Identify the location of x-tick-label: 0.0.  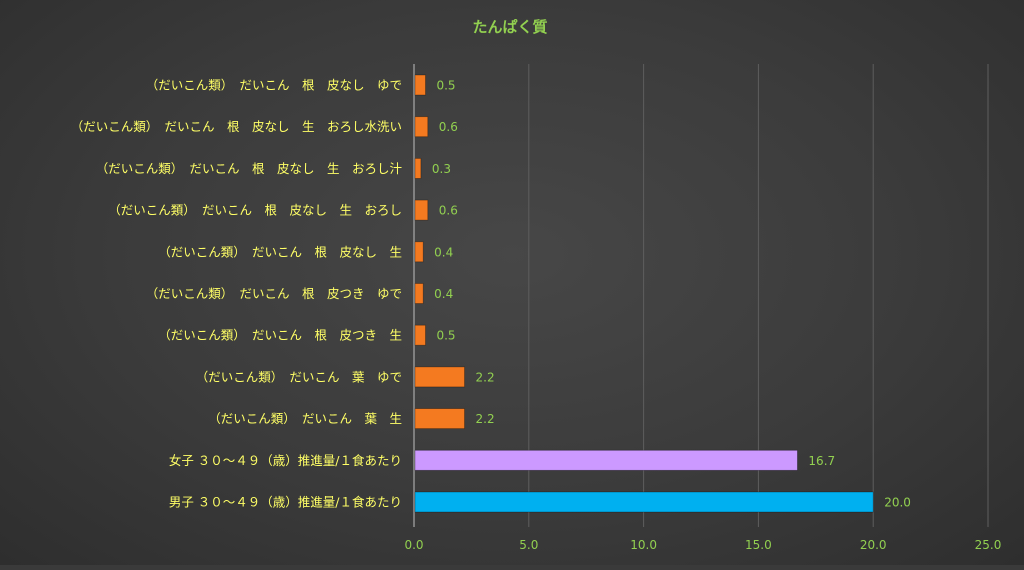
(413, 545).